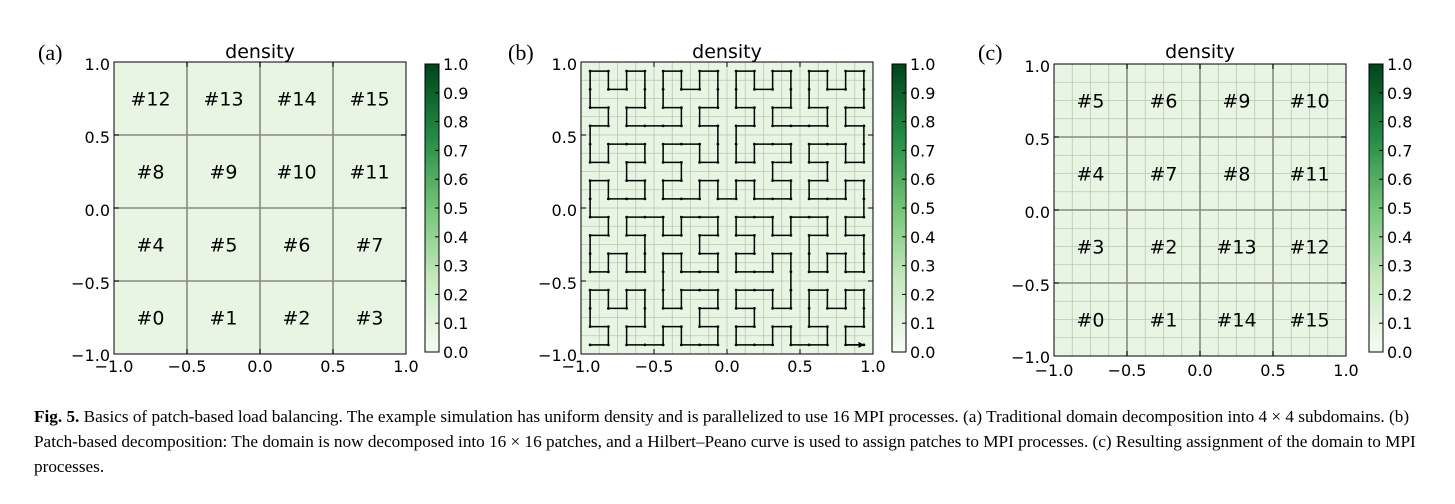  I want to click on process-label: #12, so click(150, 100).